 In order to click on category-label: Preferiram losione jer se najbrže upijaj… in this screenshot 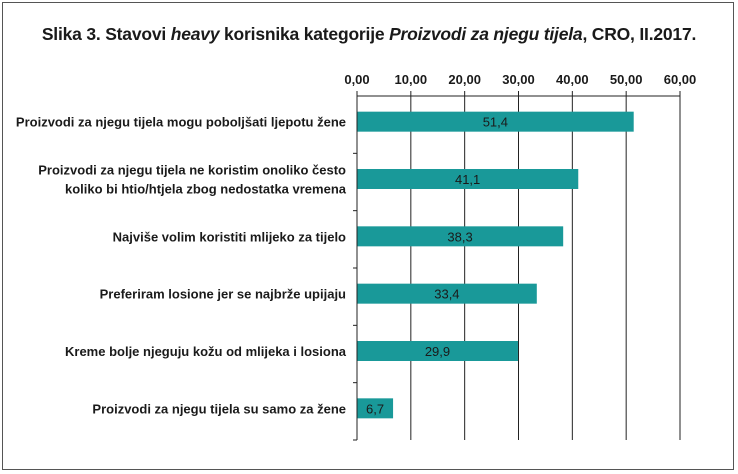, I will do `click(223, 294)`.